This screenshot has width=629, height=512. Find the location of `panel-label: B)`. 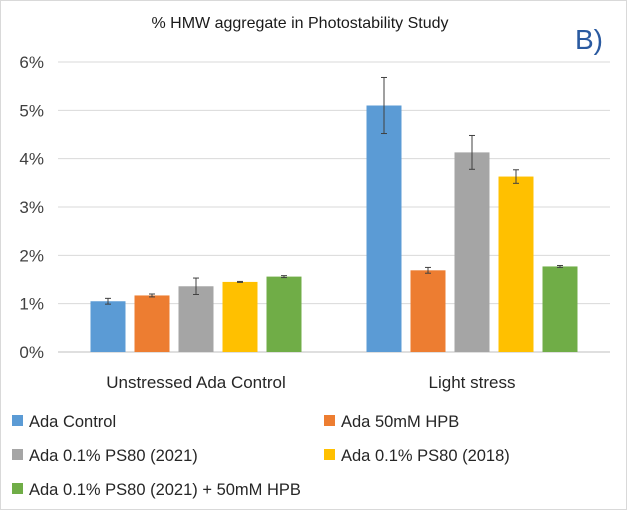

panel-label: B) is located at coordinates (589, 39).